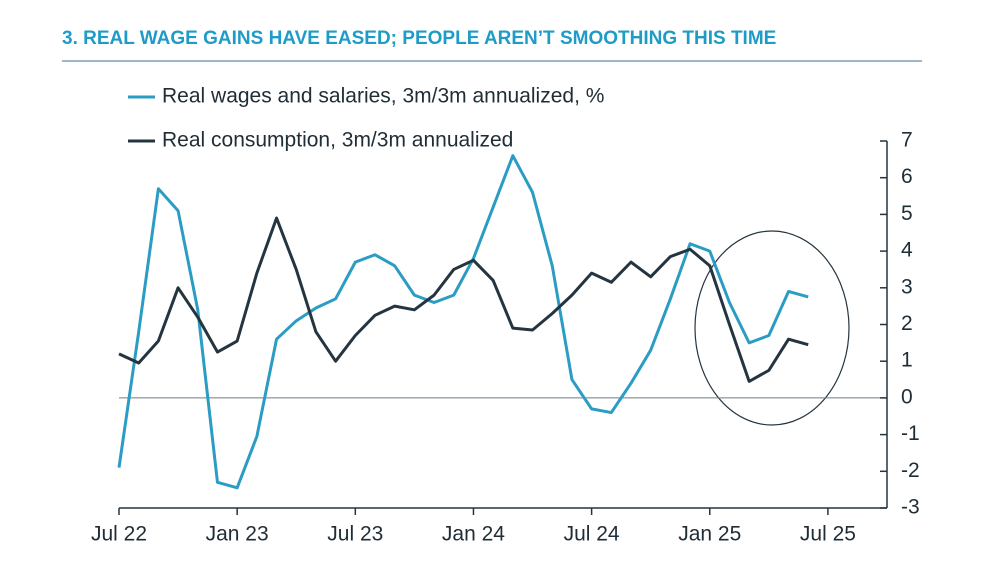 This screenshot has width=1000, height=574. What do you see at coordinates (907, 213) in the screenshot?
I see `y-tick-label: 5` at bounding box center [907, 213].